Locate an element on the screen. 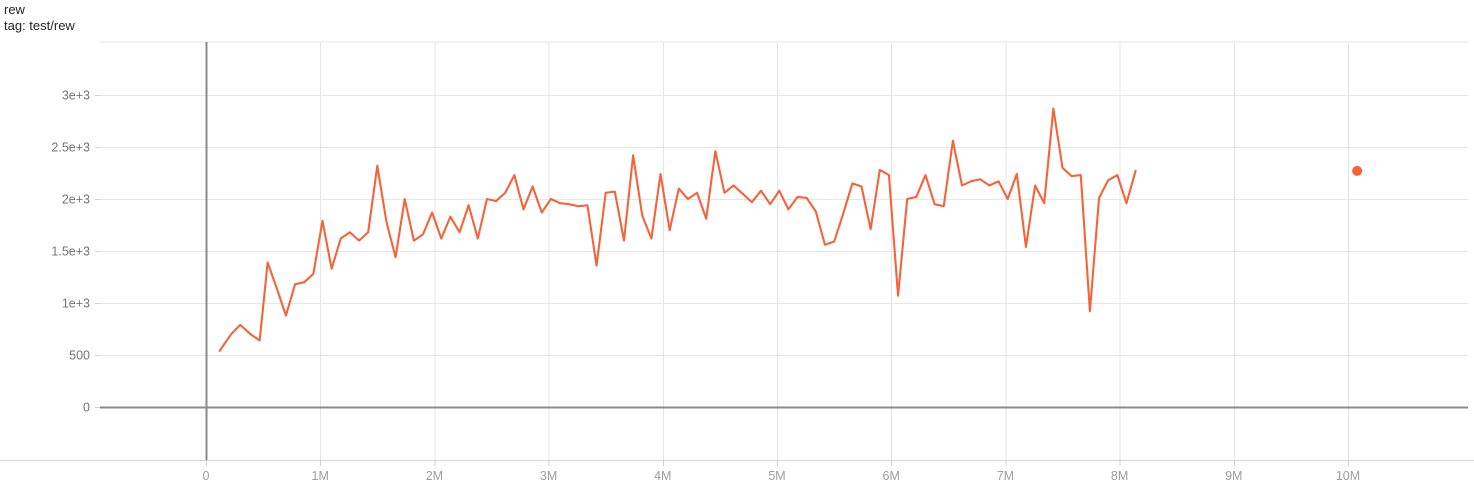 The height and width of the screenshot is (486, 1474). y-tick-label: 1.5e+3 is located at coordinates (70, 252).